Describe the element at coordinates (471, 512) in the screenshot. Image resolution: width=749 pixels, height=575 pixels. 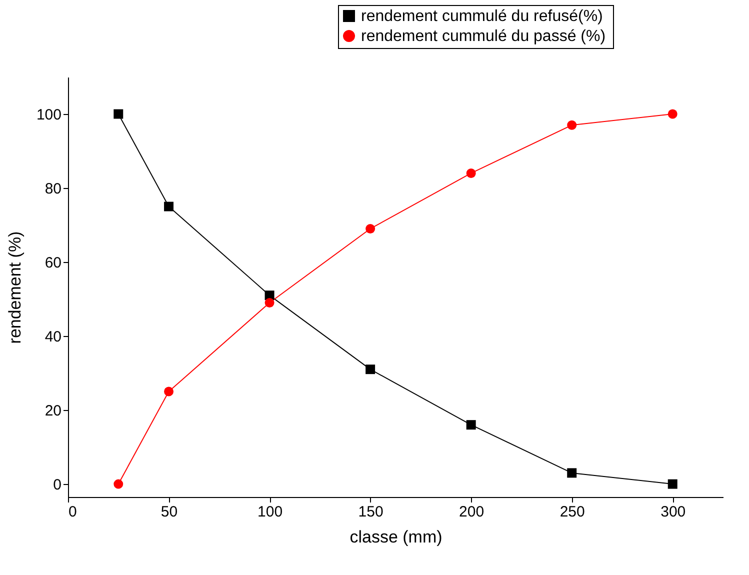
I see `x-tick-label: 200` at that location.